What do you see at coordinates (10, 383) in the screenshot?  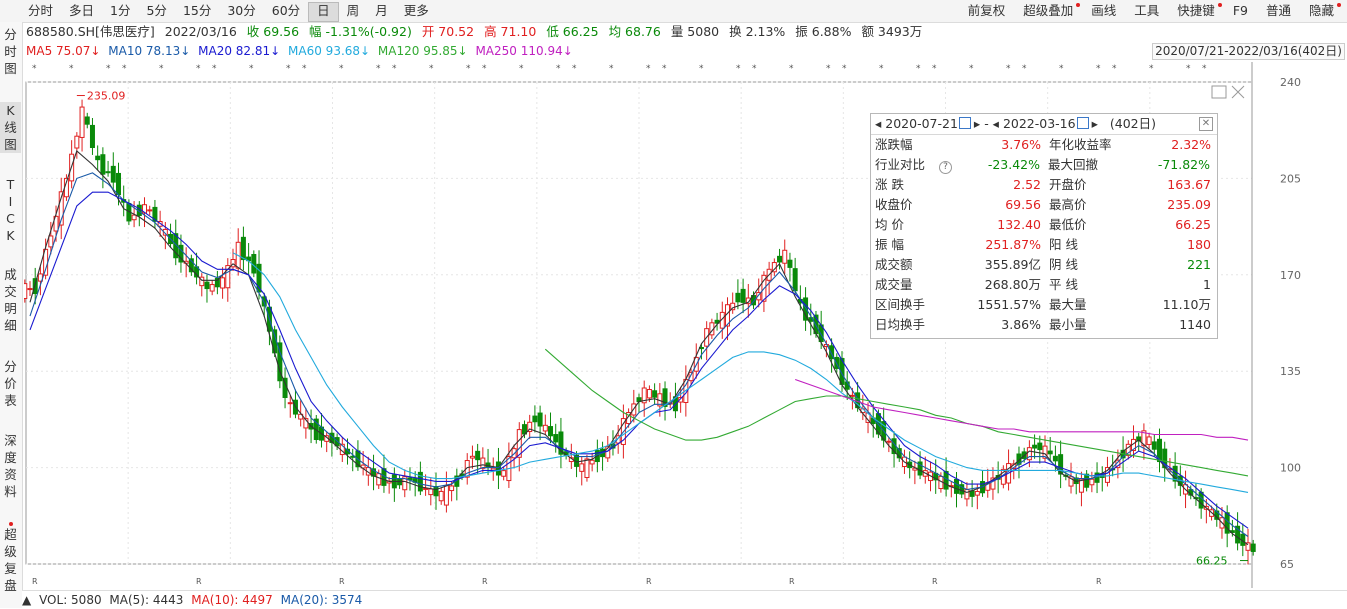 I see `sidebar-view-item: 分 价 表` at bounding box center [10, 383].